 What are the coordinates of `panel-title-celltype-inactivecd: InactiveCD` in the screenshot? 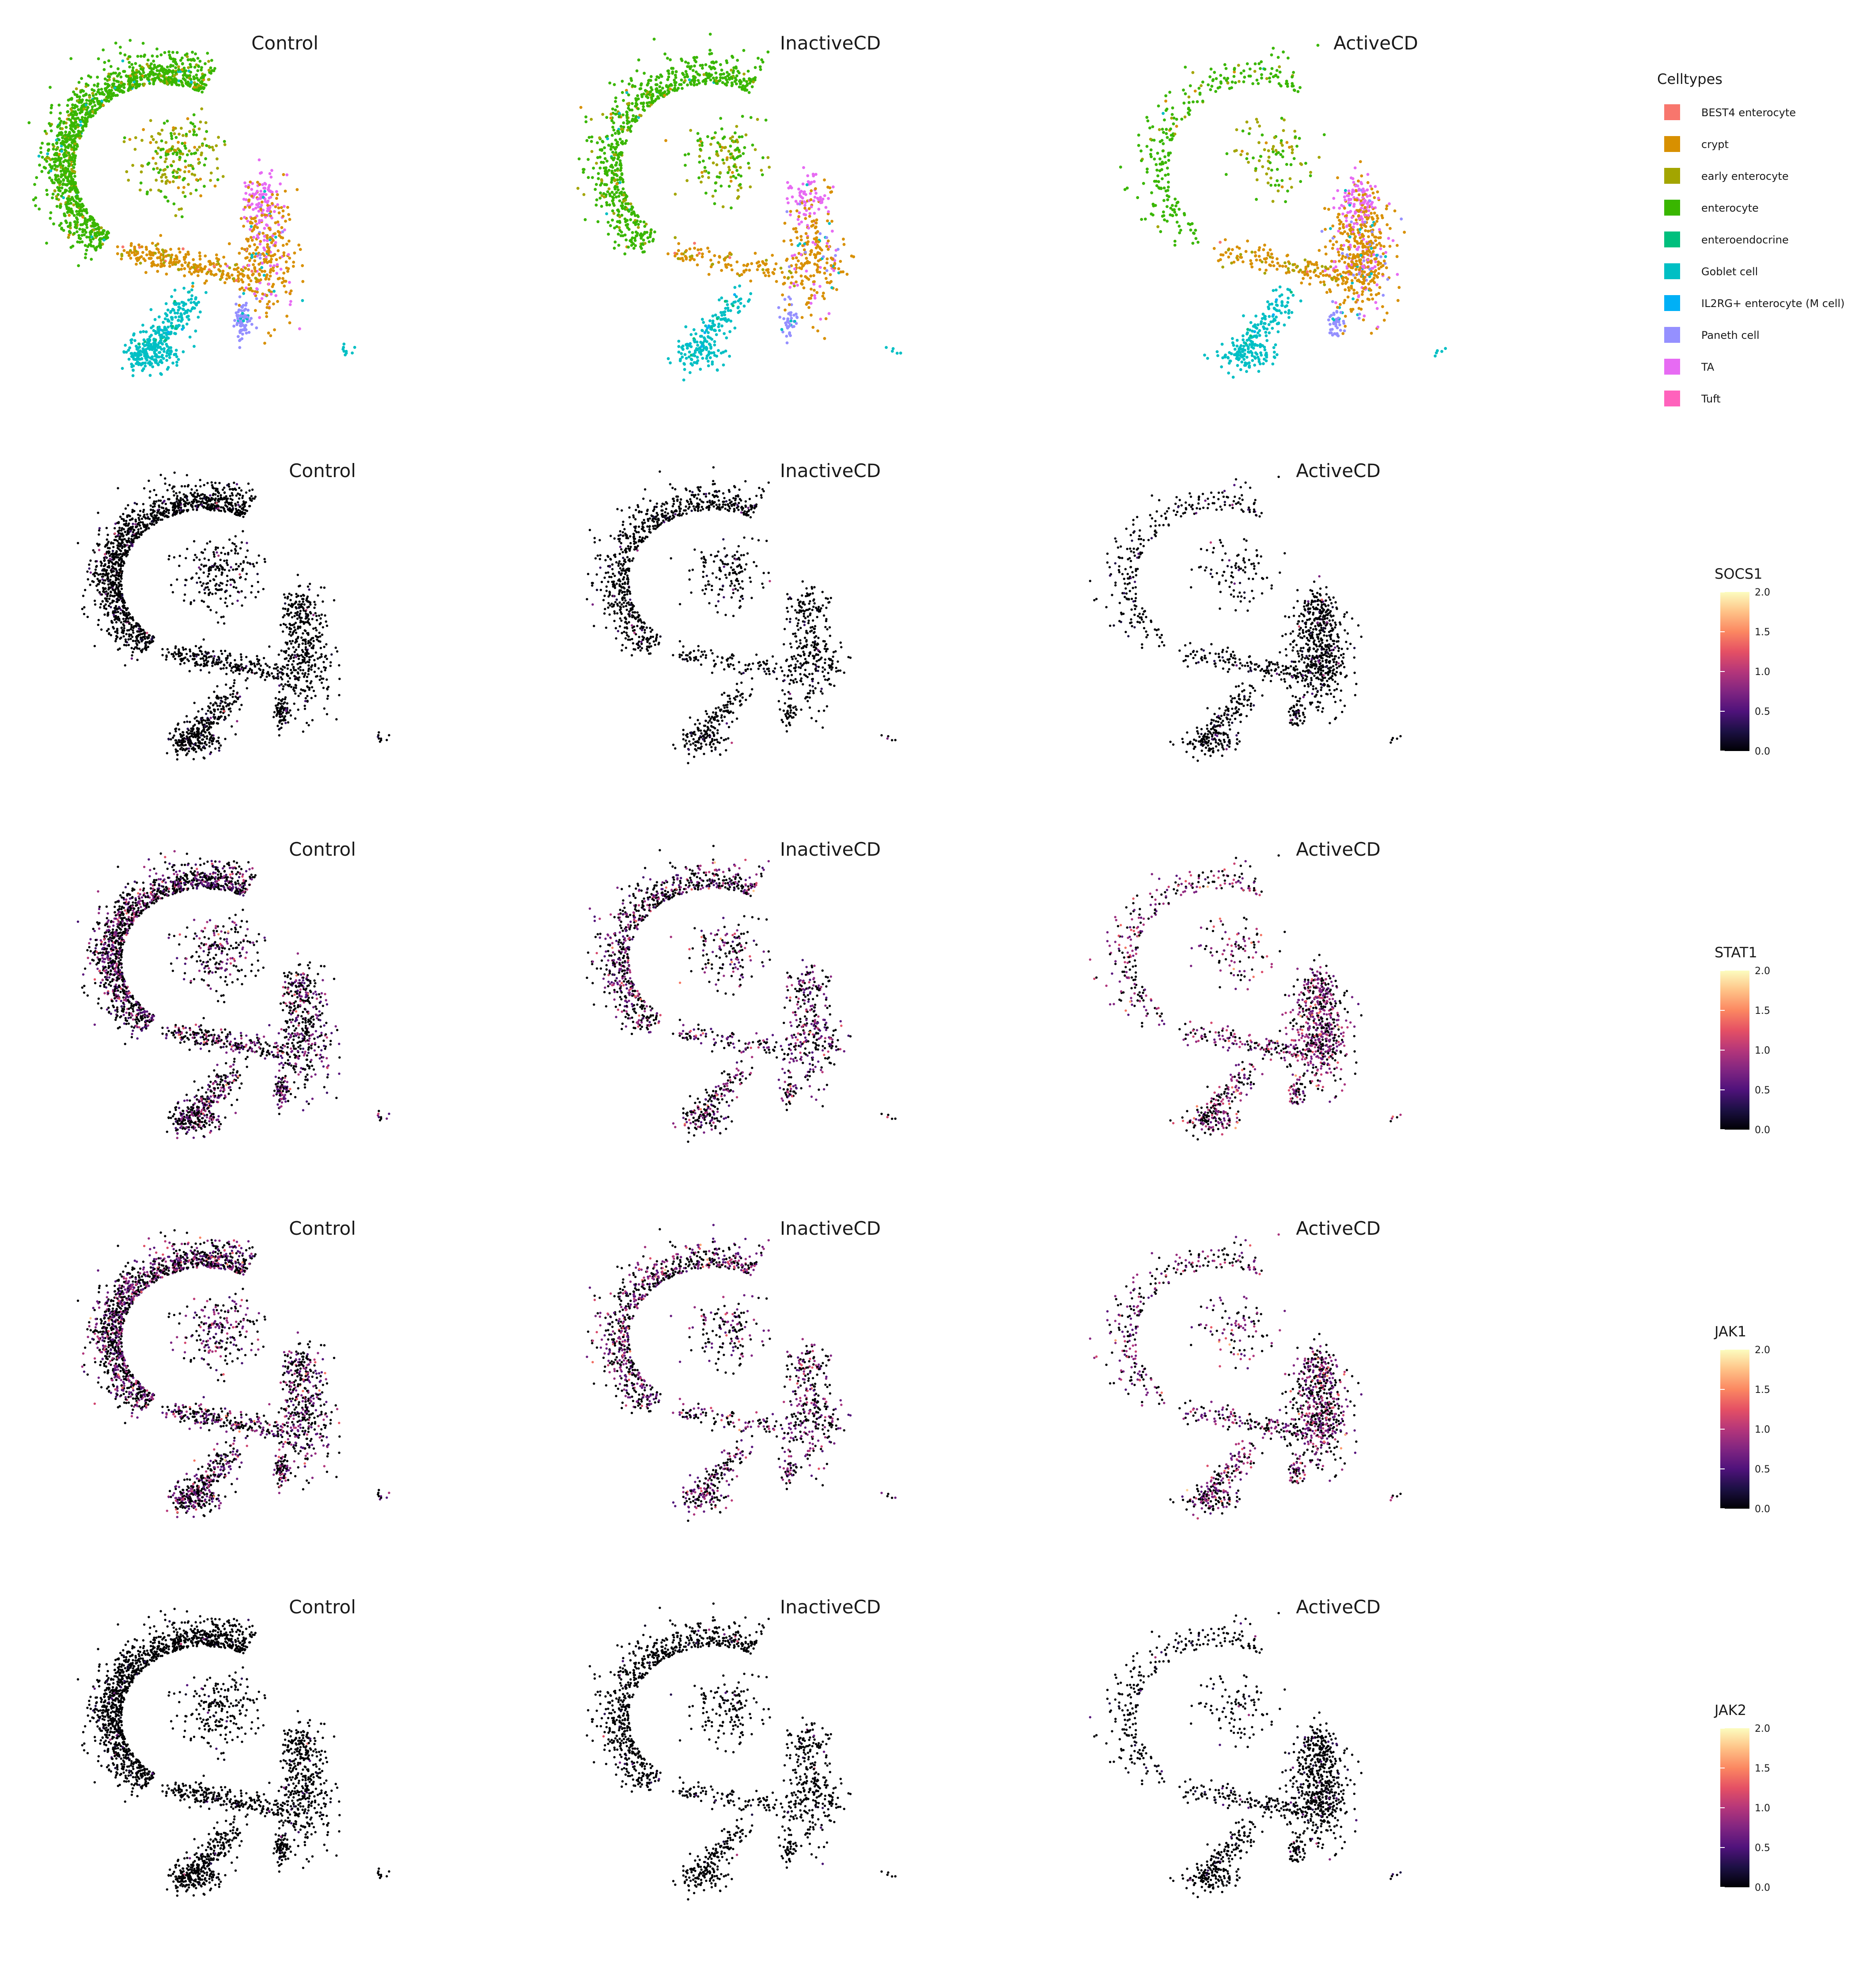 It's located at (830, 43).